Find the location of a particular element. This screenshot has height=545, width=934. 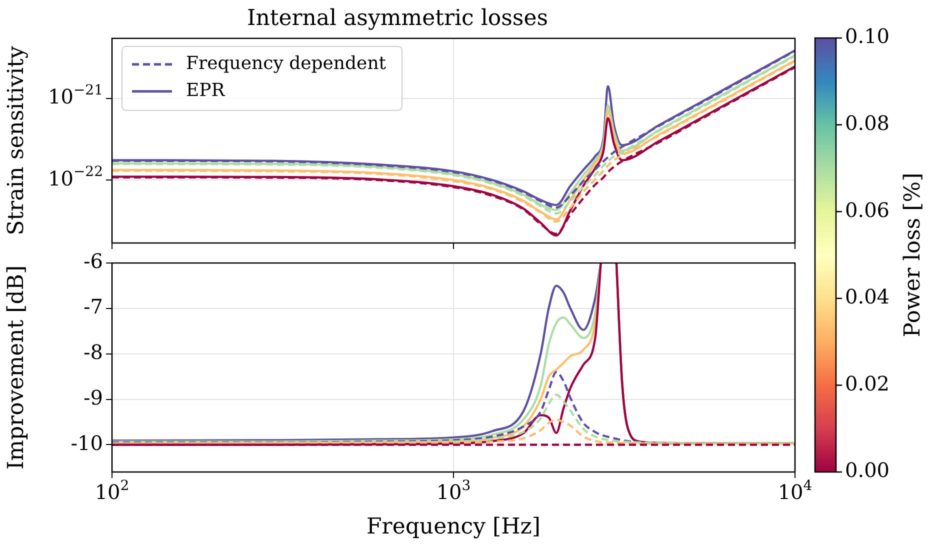

color-bar-label: 0.02 is located at coordinates (867, 383).